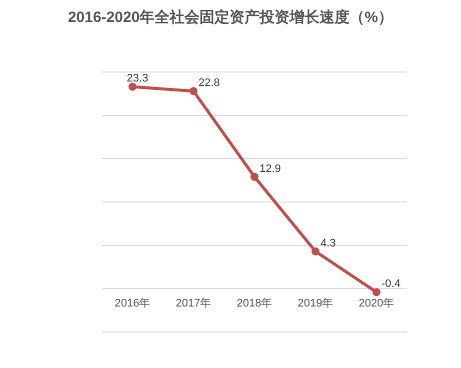 This screenshot has height=368, width=461. Describe the element at coordinates (209, 83) in the screenshot. I see `data-label: 22.8` at that location.